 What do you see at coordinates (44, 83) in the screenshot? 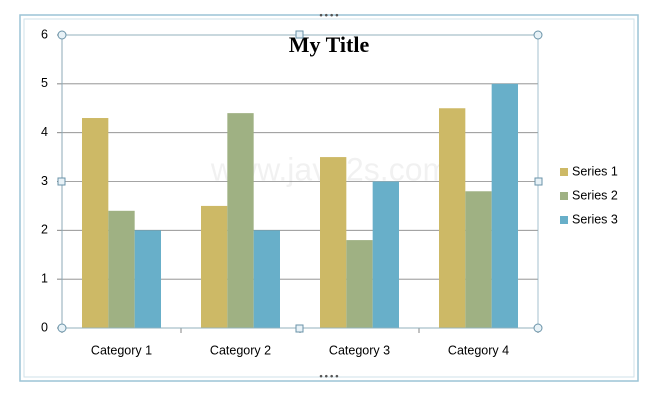
I see `y-tick-label: 5` at bounding box center [44, 83].